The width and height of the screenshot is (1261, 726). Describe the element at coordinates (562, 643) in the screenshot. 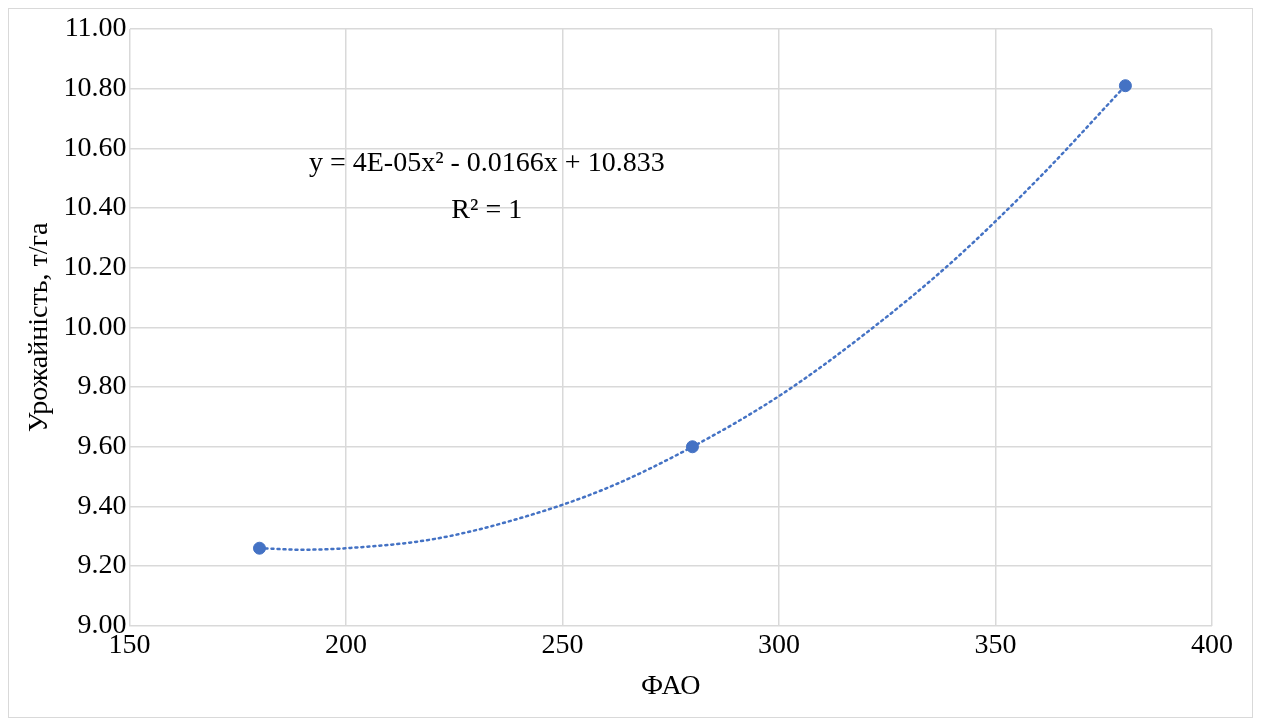

I see `x-tick-label: 250` at that location.